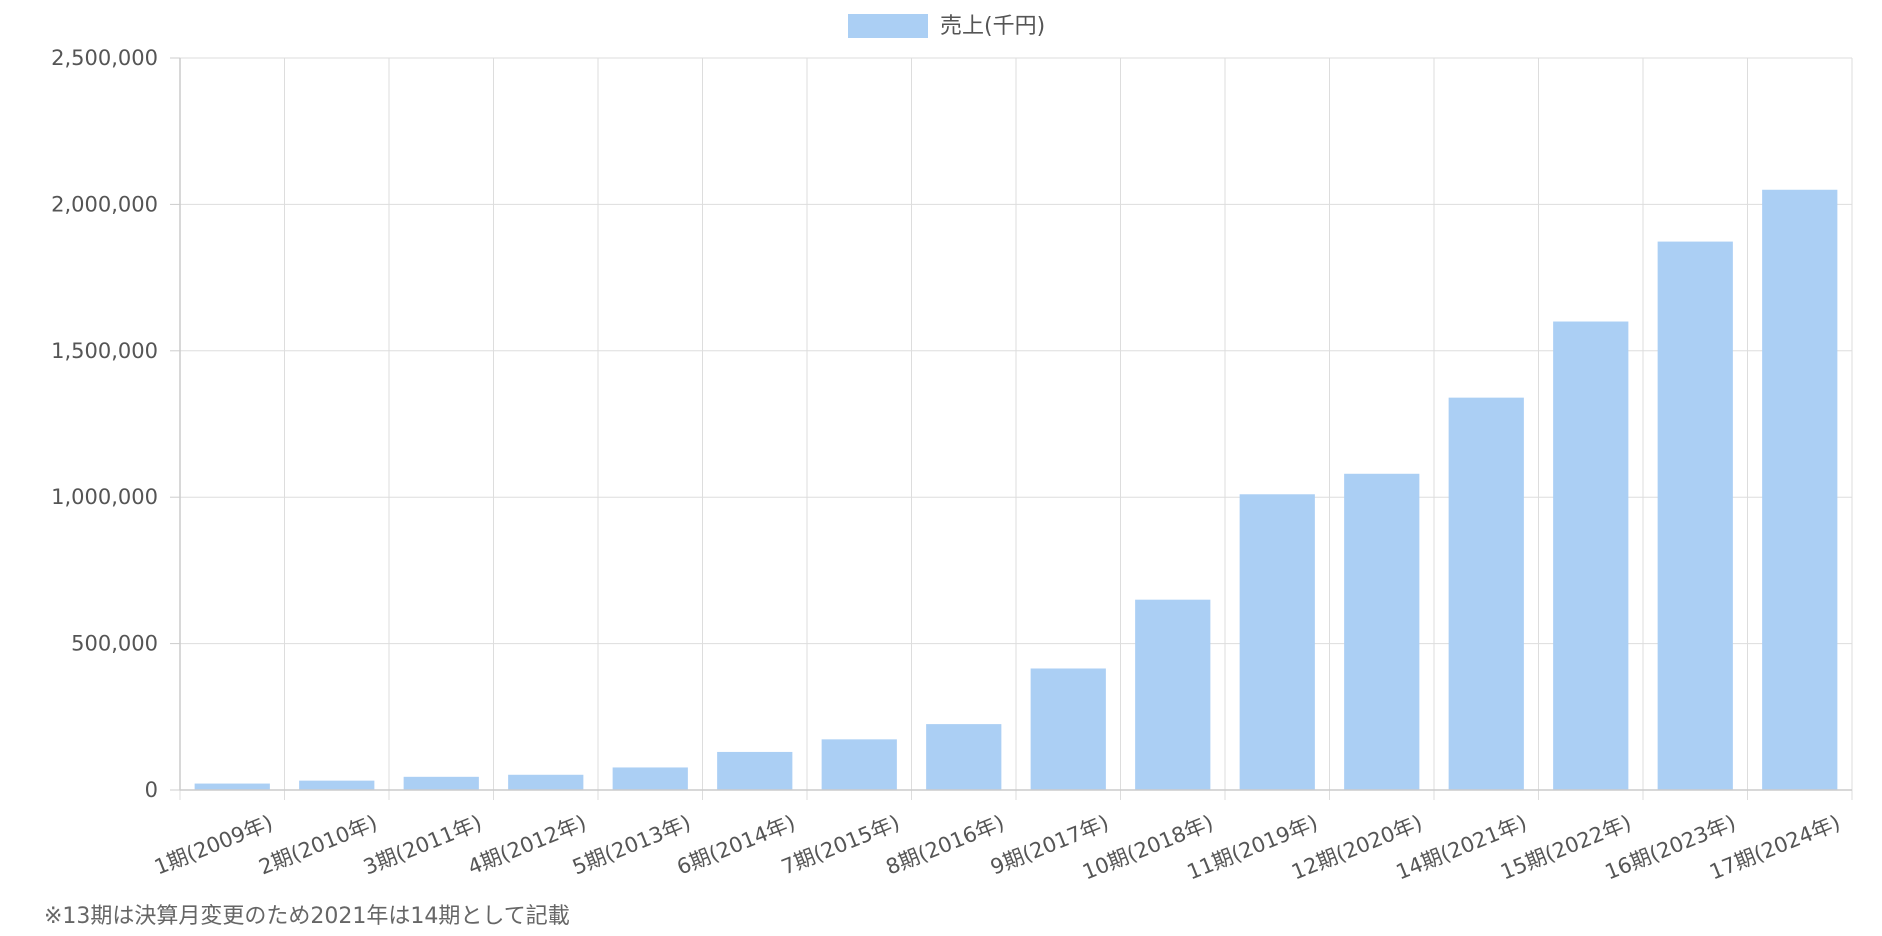 Image resolution: width=1882 pixels, height=936 pixels. Describe the element at coordinates (307, 916) in the screenshot. I see `footnote: ※13期は決算月変更のため2021年は14期として記載` at that location.